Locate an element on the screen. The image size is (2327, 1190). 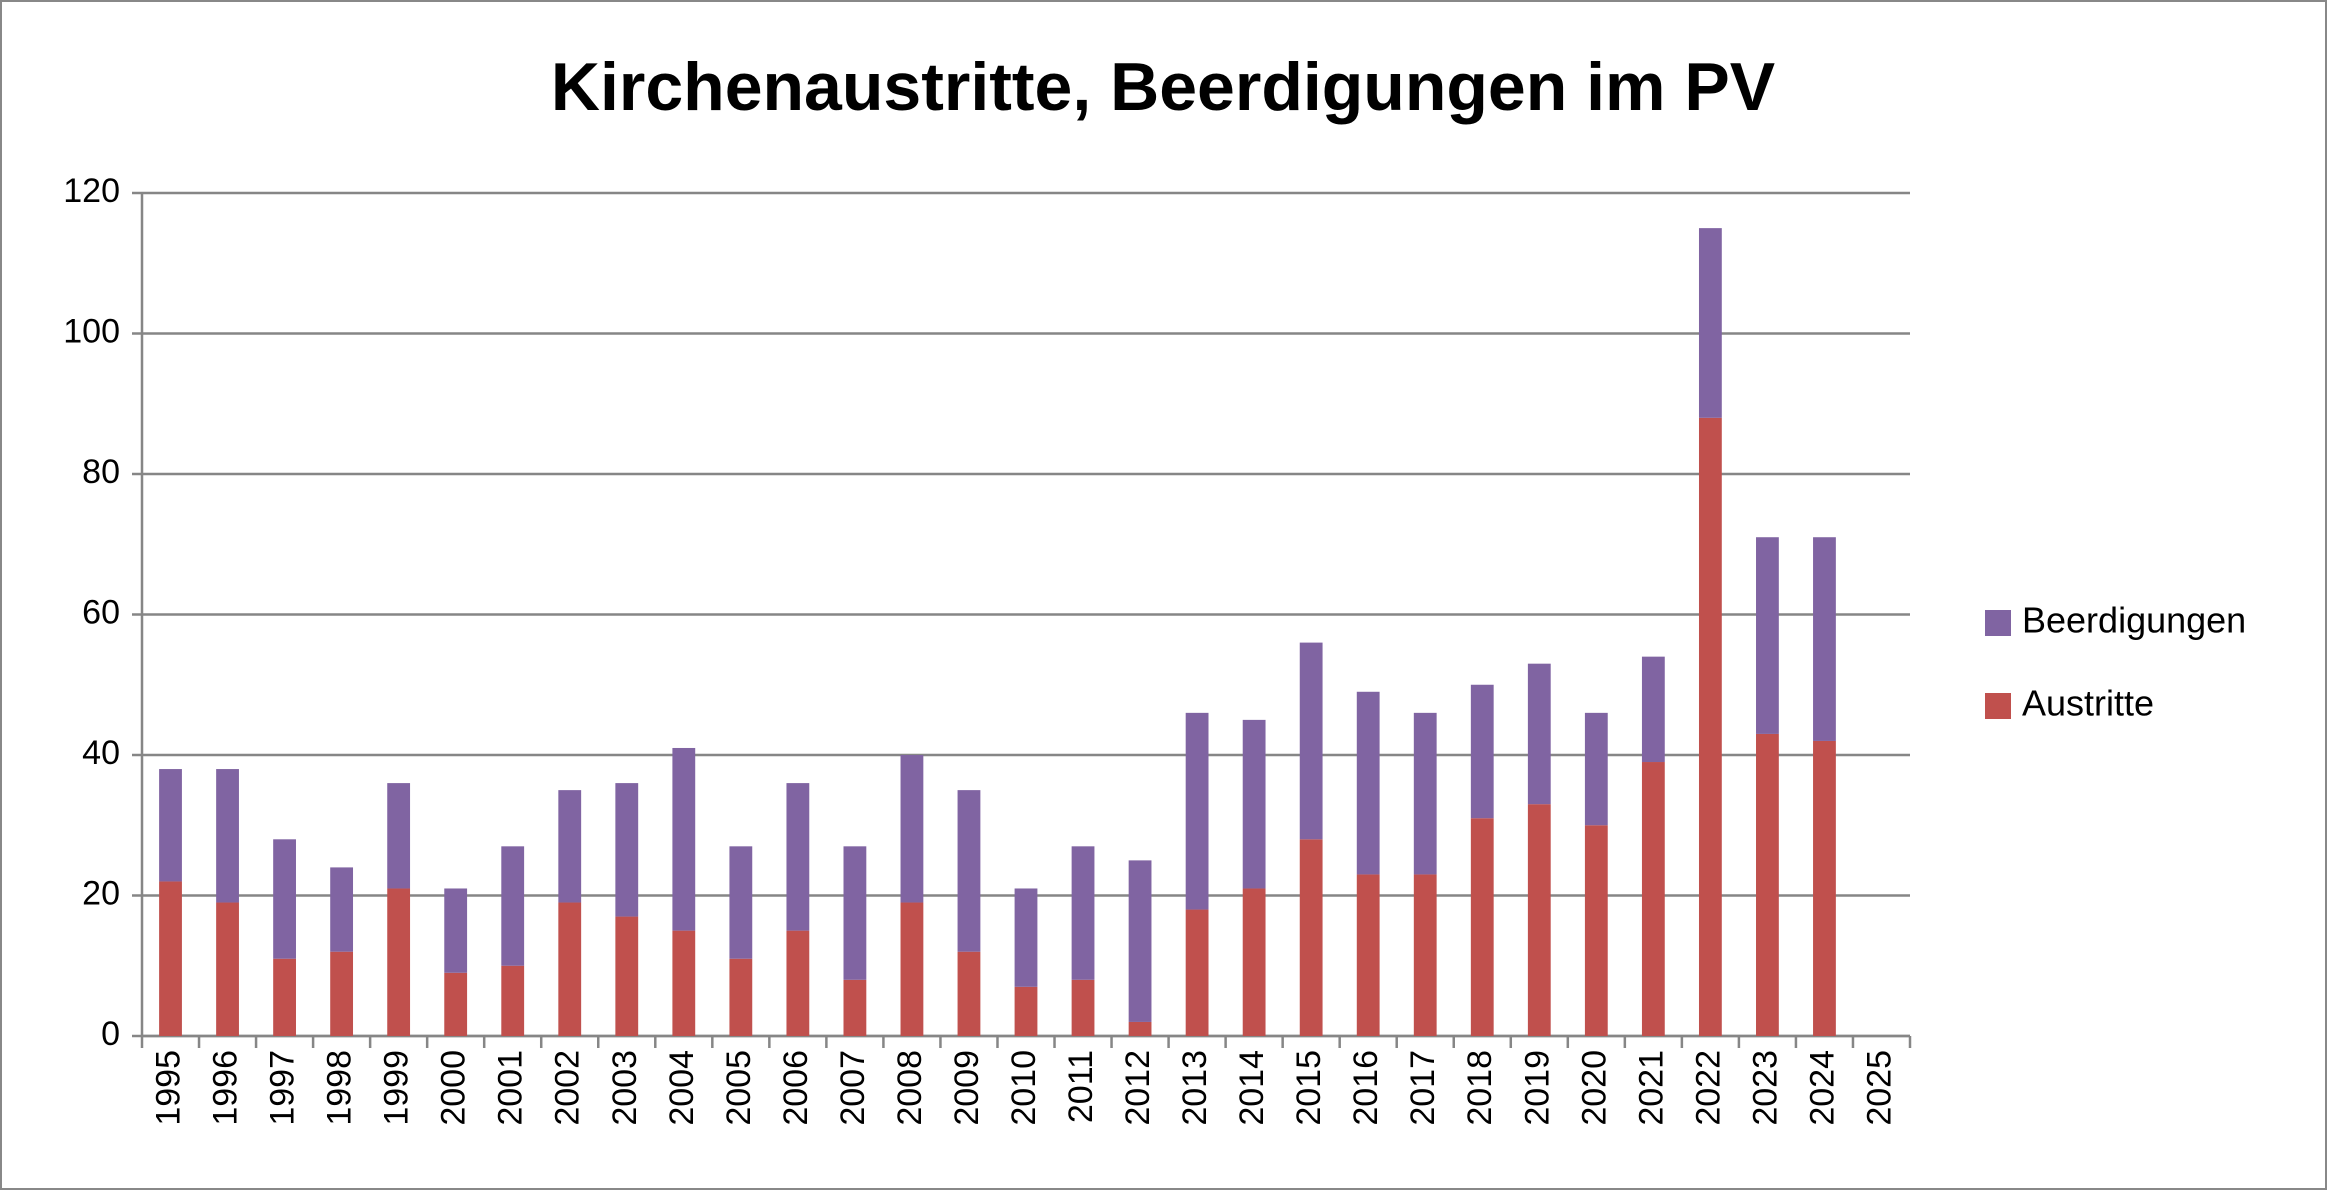
y-tick-label: 20 is located at coordinates (101, 893).